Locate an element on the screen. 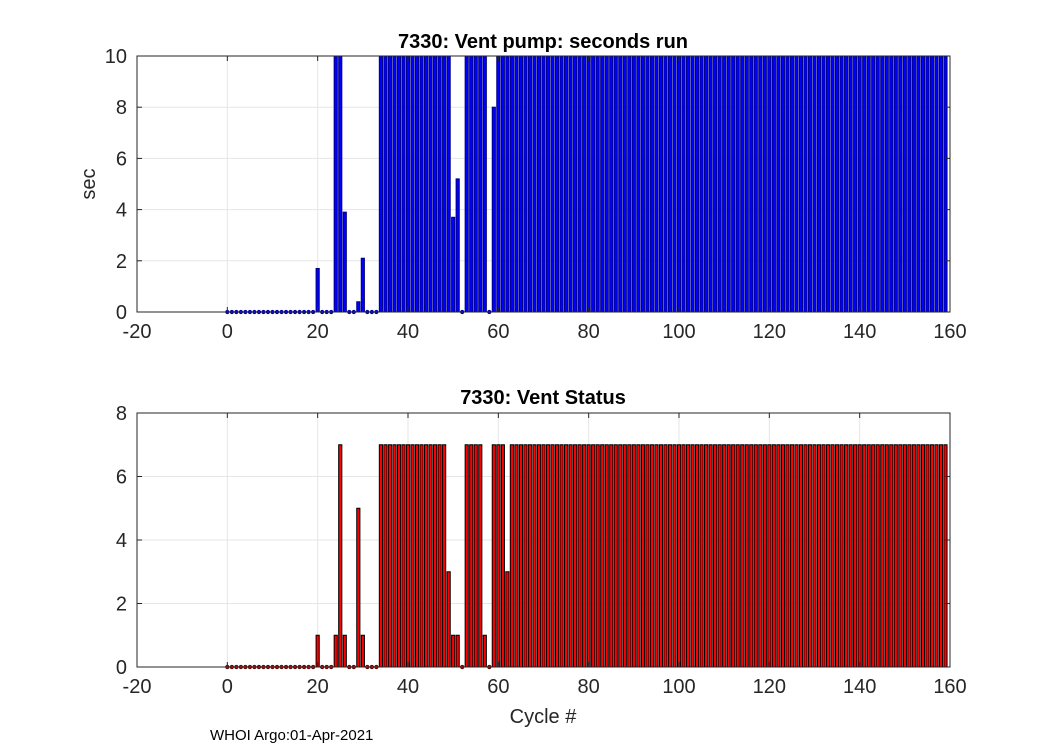  x-tick-label: 0 is located at coordinates (227, 332).